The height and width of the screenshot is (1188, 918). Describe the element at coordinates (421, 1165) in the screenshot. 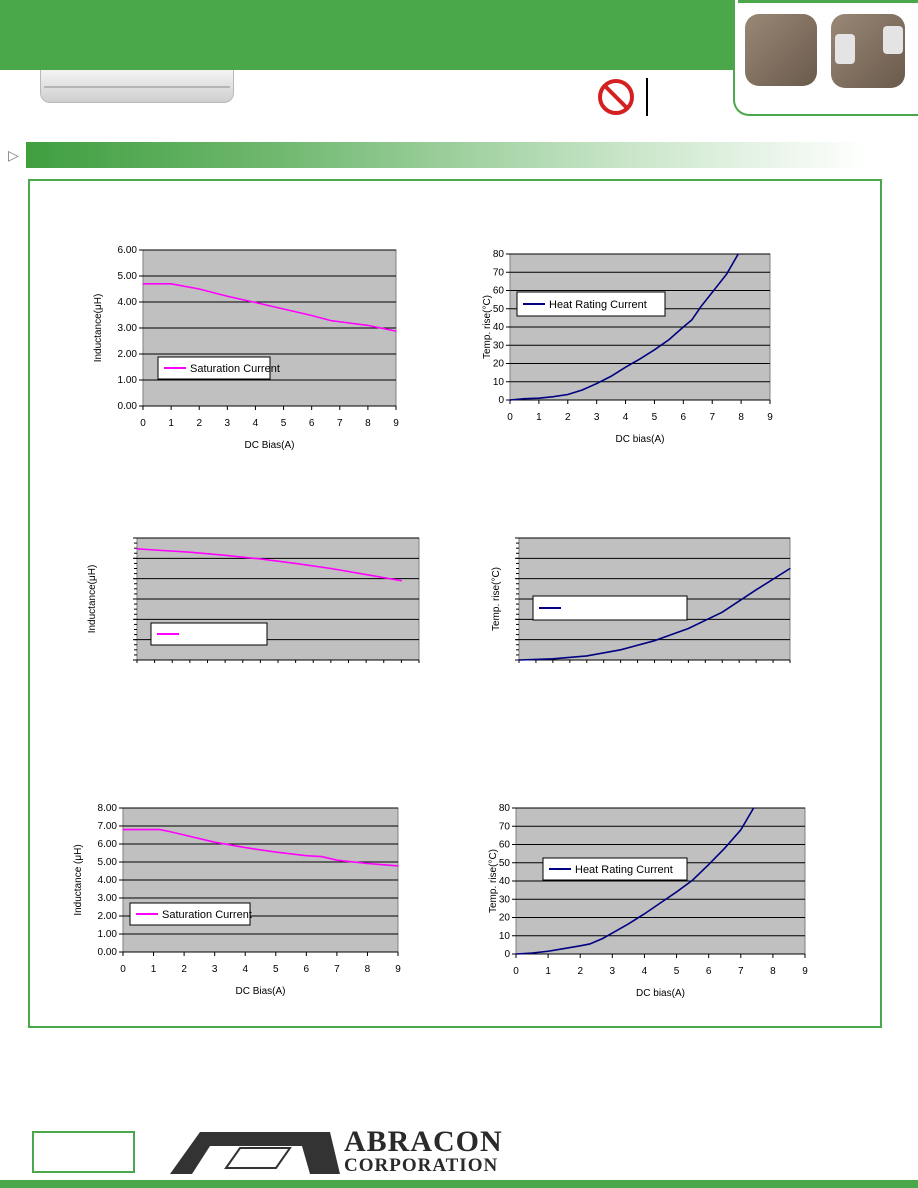

I see `brand-subname: CORPORATION` at that location.